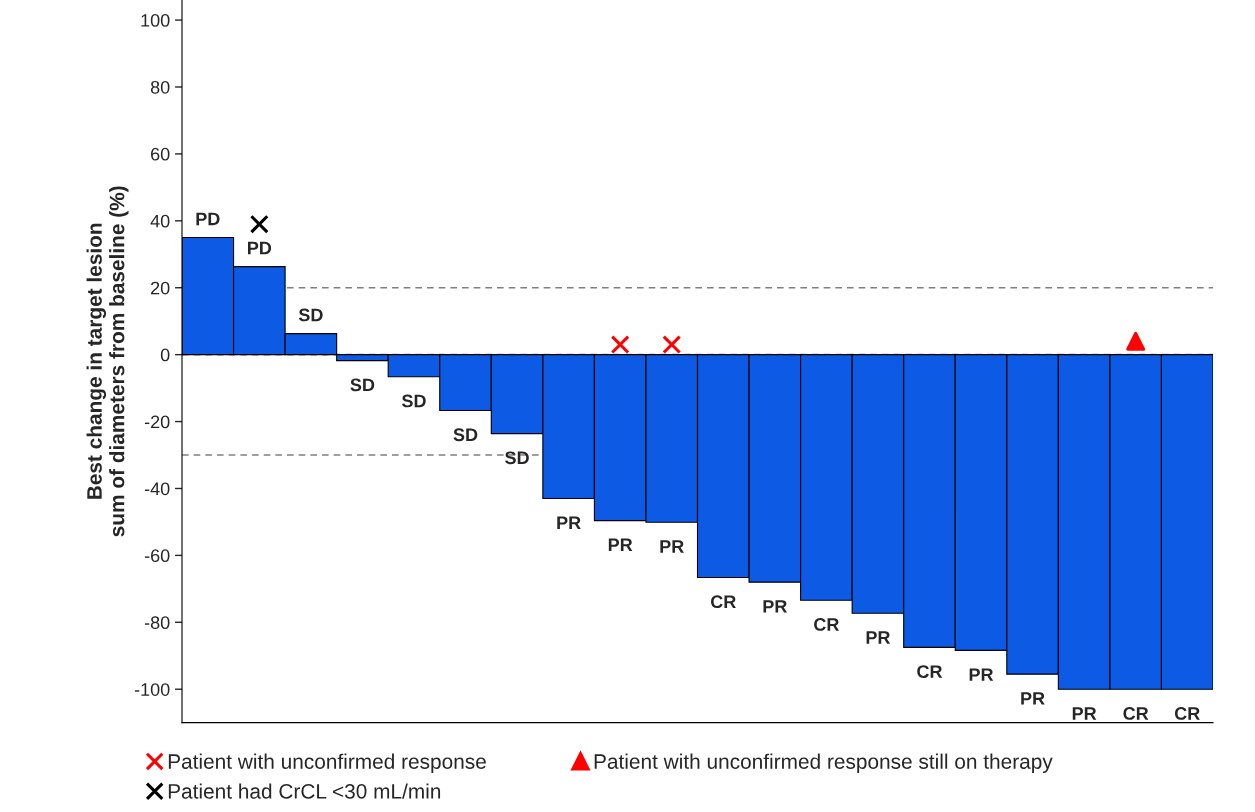  What do you see at coordinates (165, 355) in the screenshot?
I see `y-tick-label: 0` at bounding box center [165, 355].